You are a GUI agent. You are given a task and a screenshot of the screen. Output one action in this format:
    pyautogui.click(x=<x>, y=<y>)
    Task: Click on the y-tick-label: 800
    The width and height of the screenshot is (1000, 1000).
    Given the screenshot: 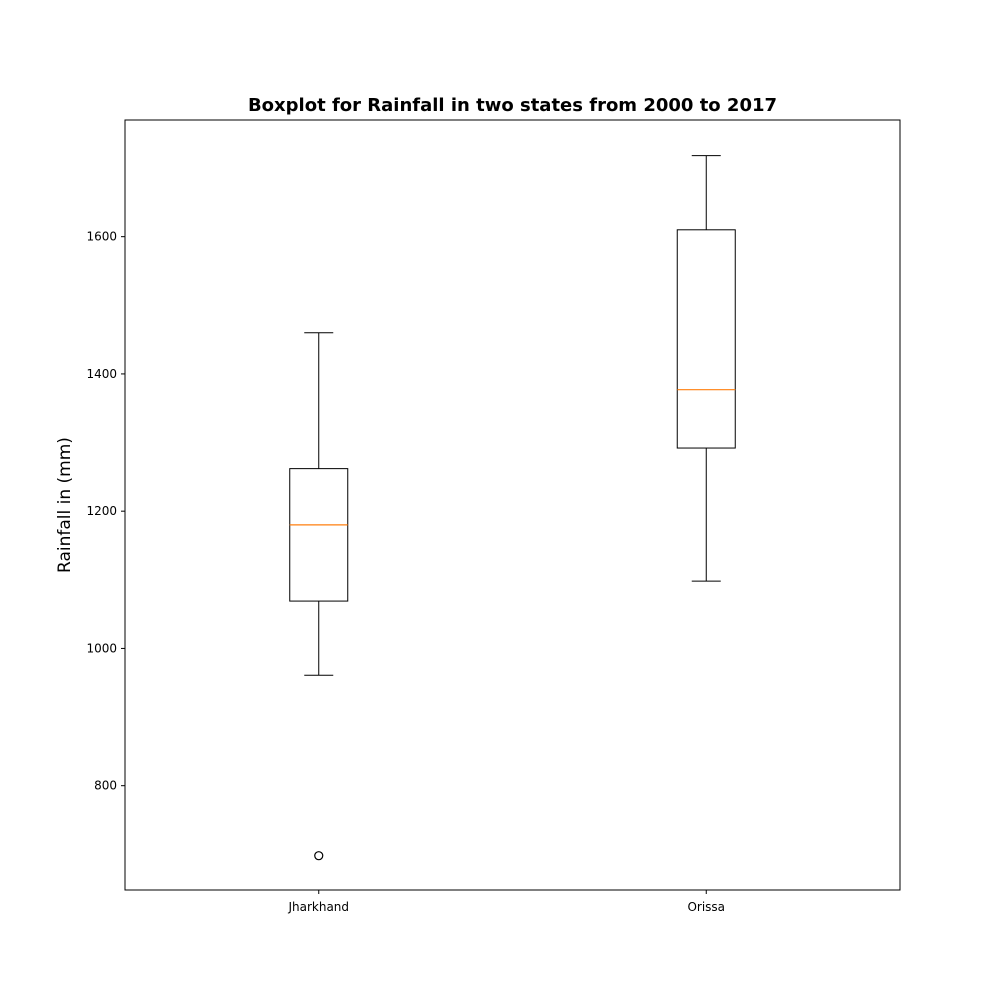 What is the action you would take?
    pyautogui.click(x=105, y=786)
    